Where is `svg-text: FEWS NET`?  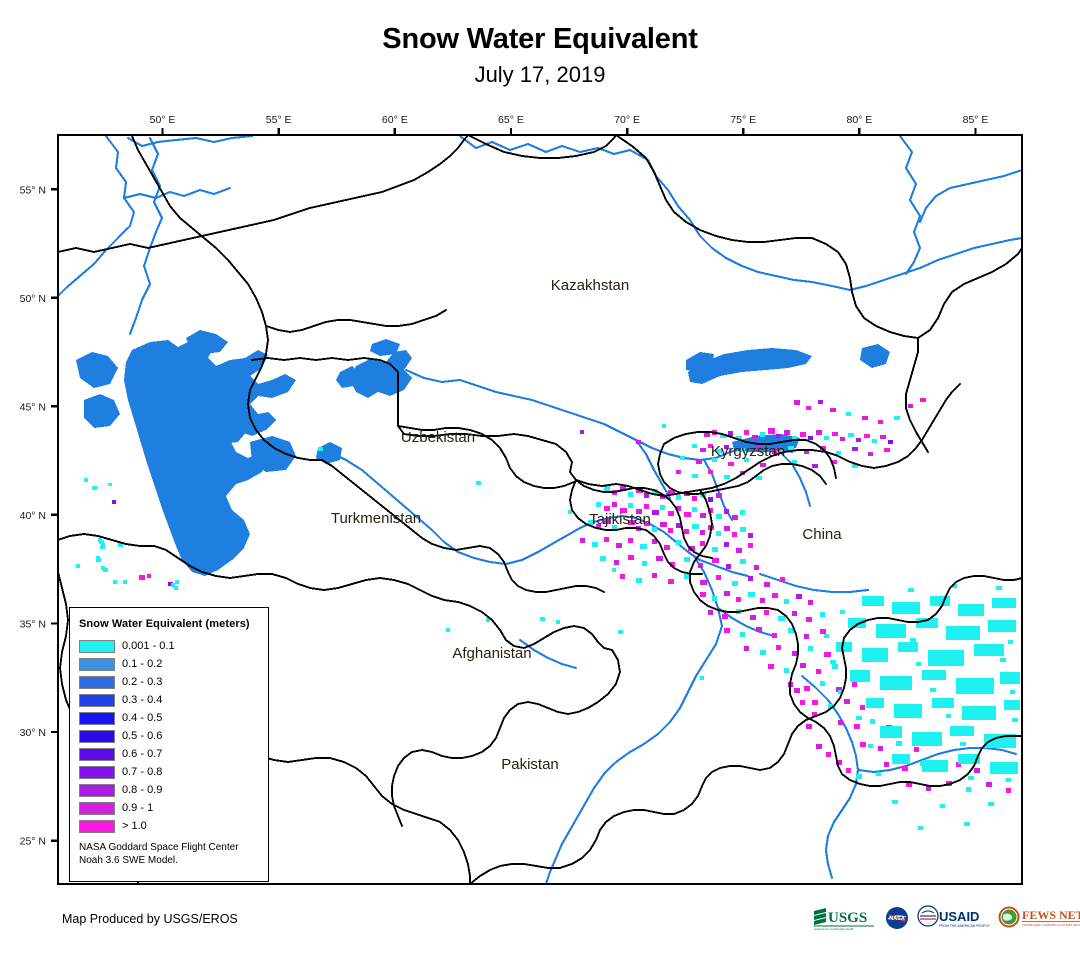 svg-text: FEWS NET is located at coordinates (1051, 915).